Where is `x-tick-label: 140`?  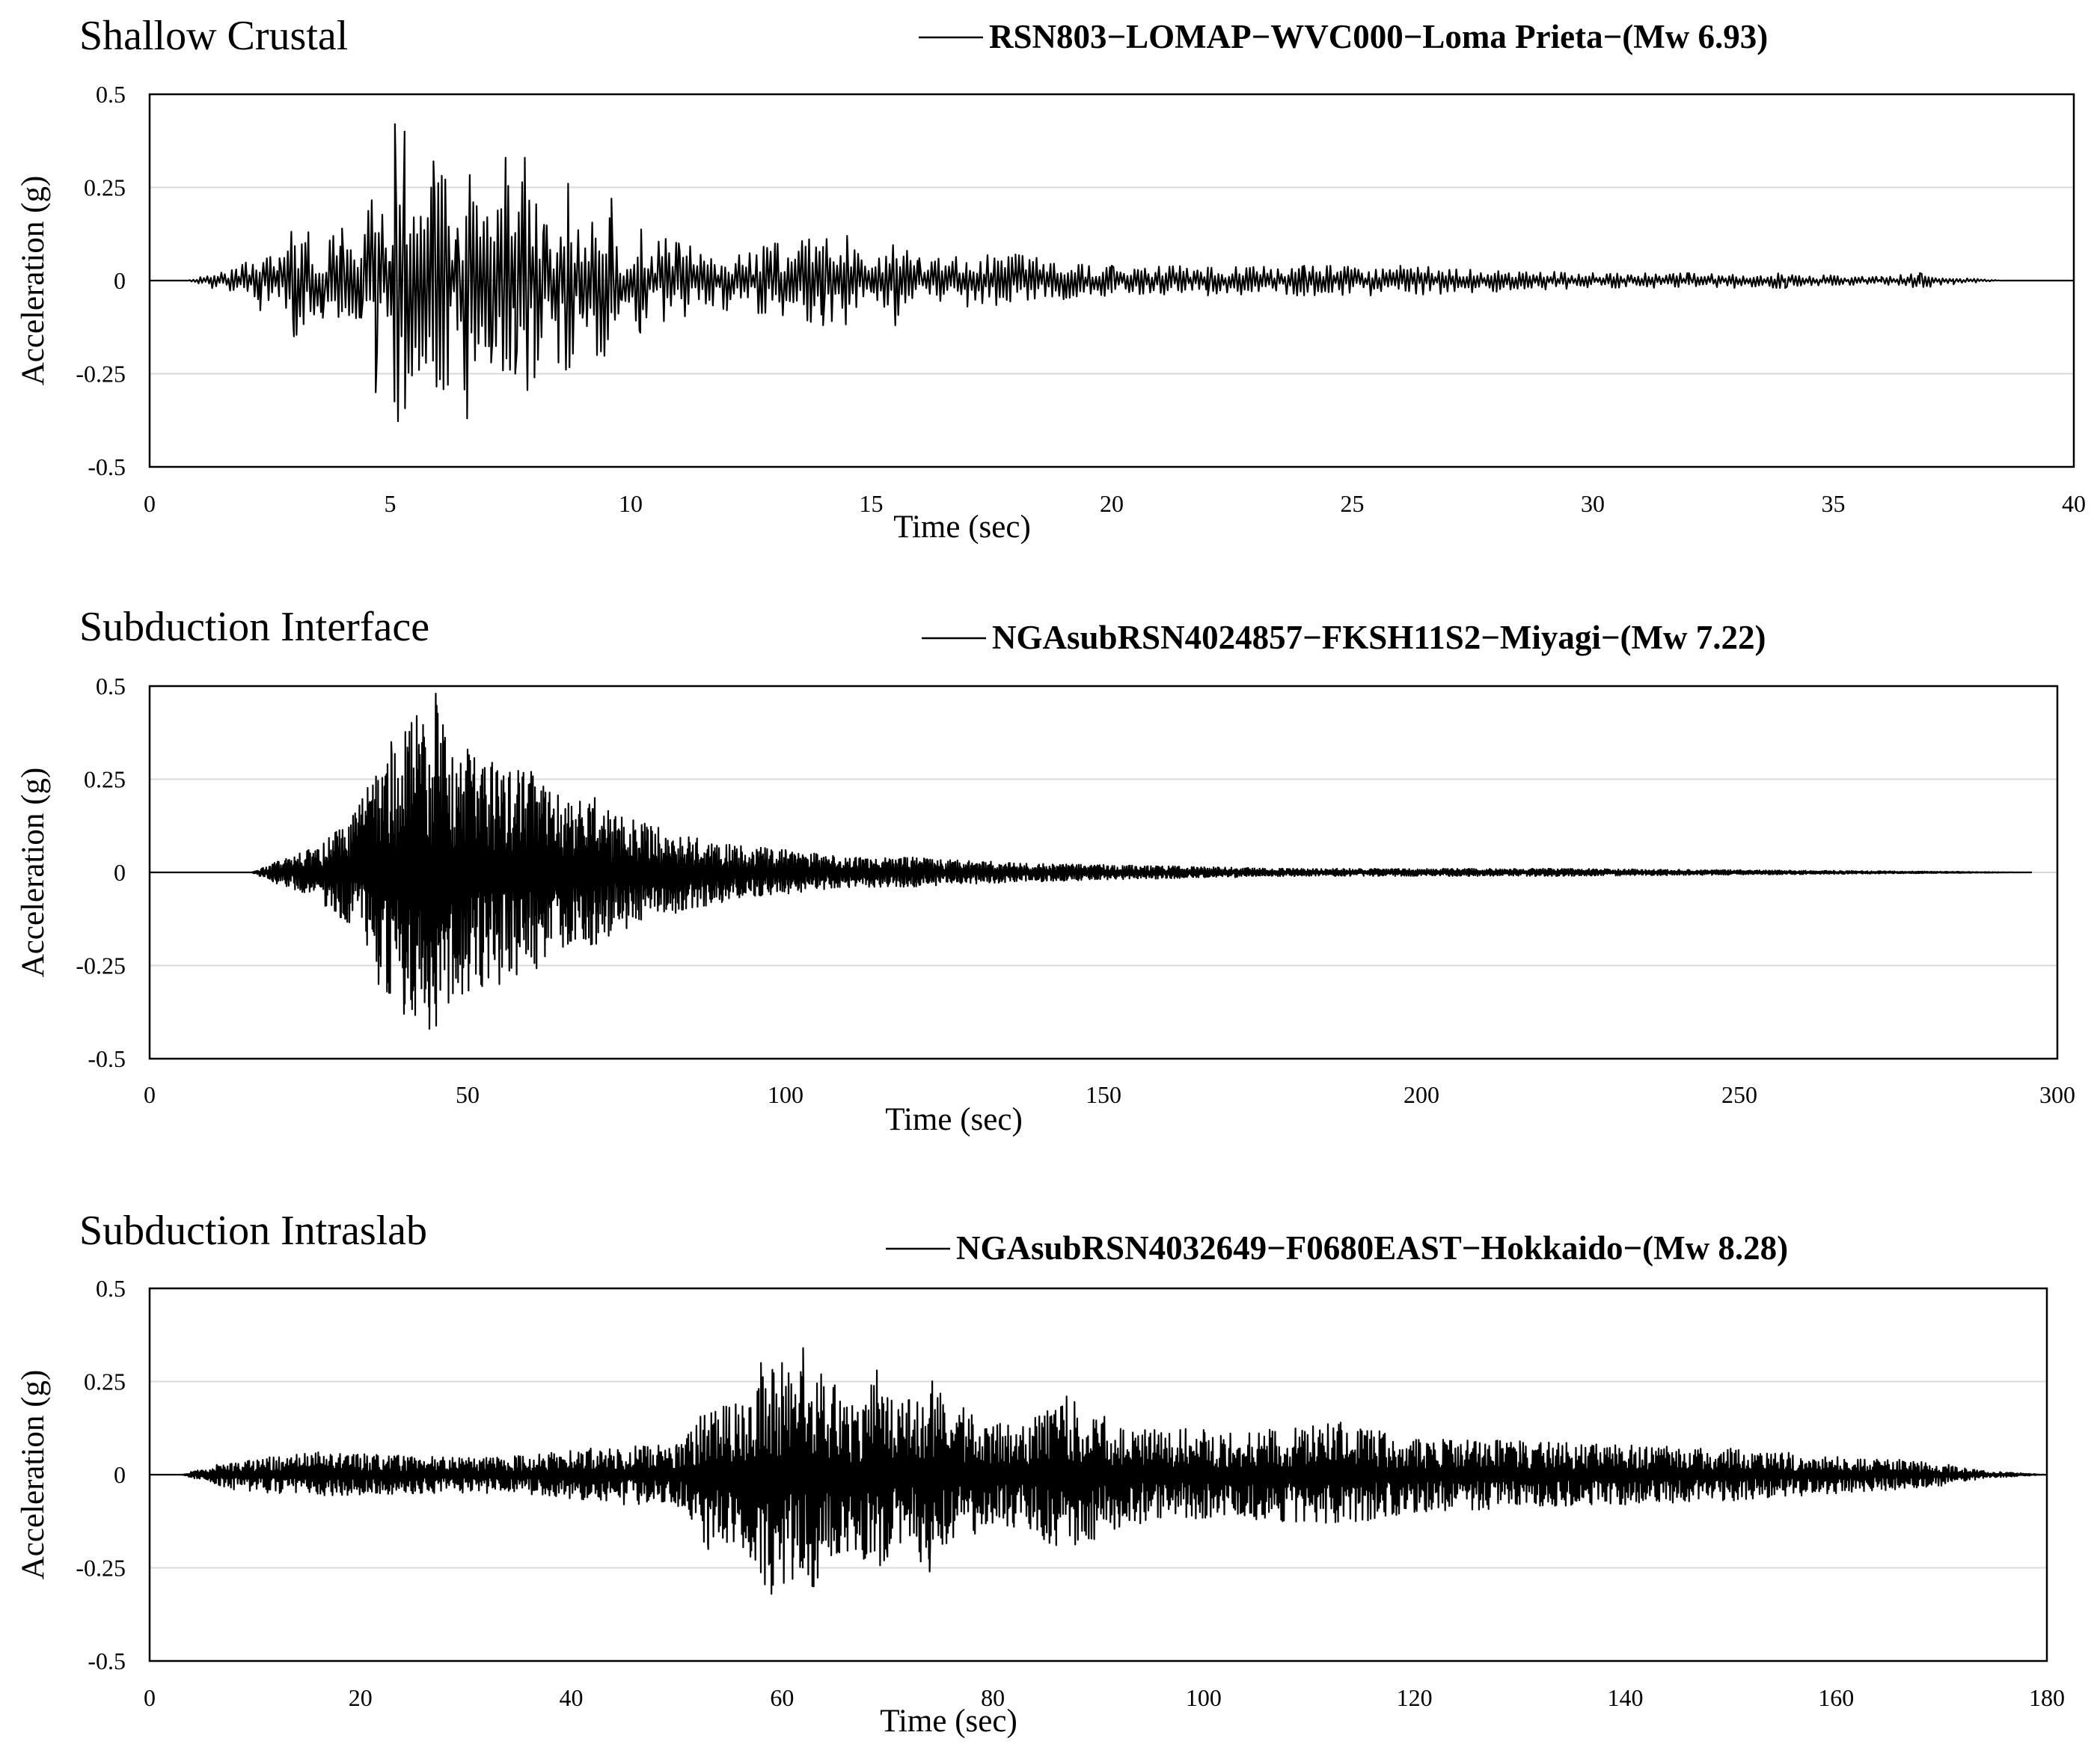
x-tick-label: 140 is located at coordinates (1625, 1697).